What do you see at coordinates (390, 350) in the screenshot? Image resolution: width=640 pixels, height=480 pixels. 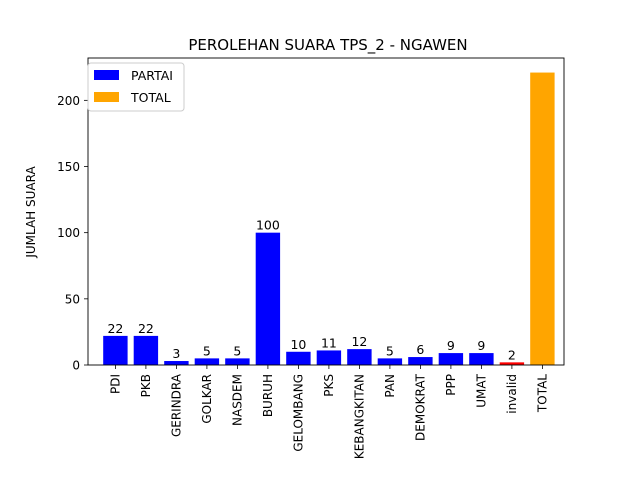 I see `data-label-pan: 5` at bounding box center [390, 350].